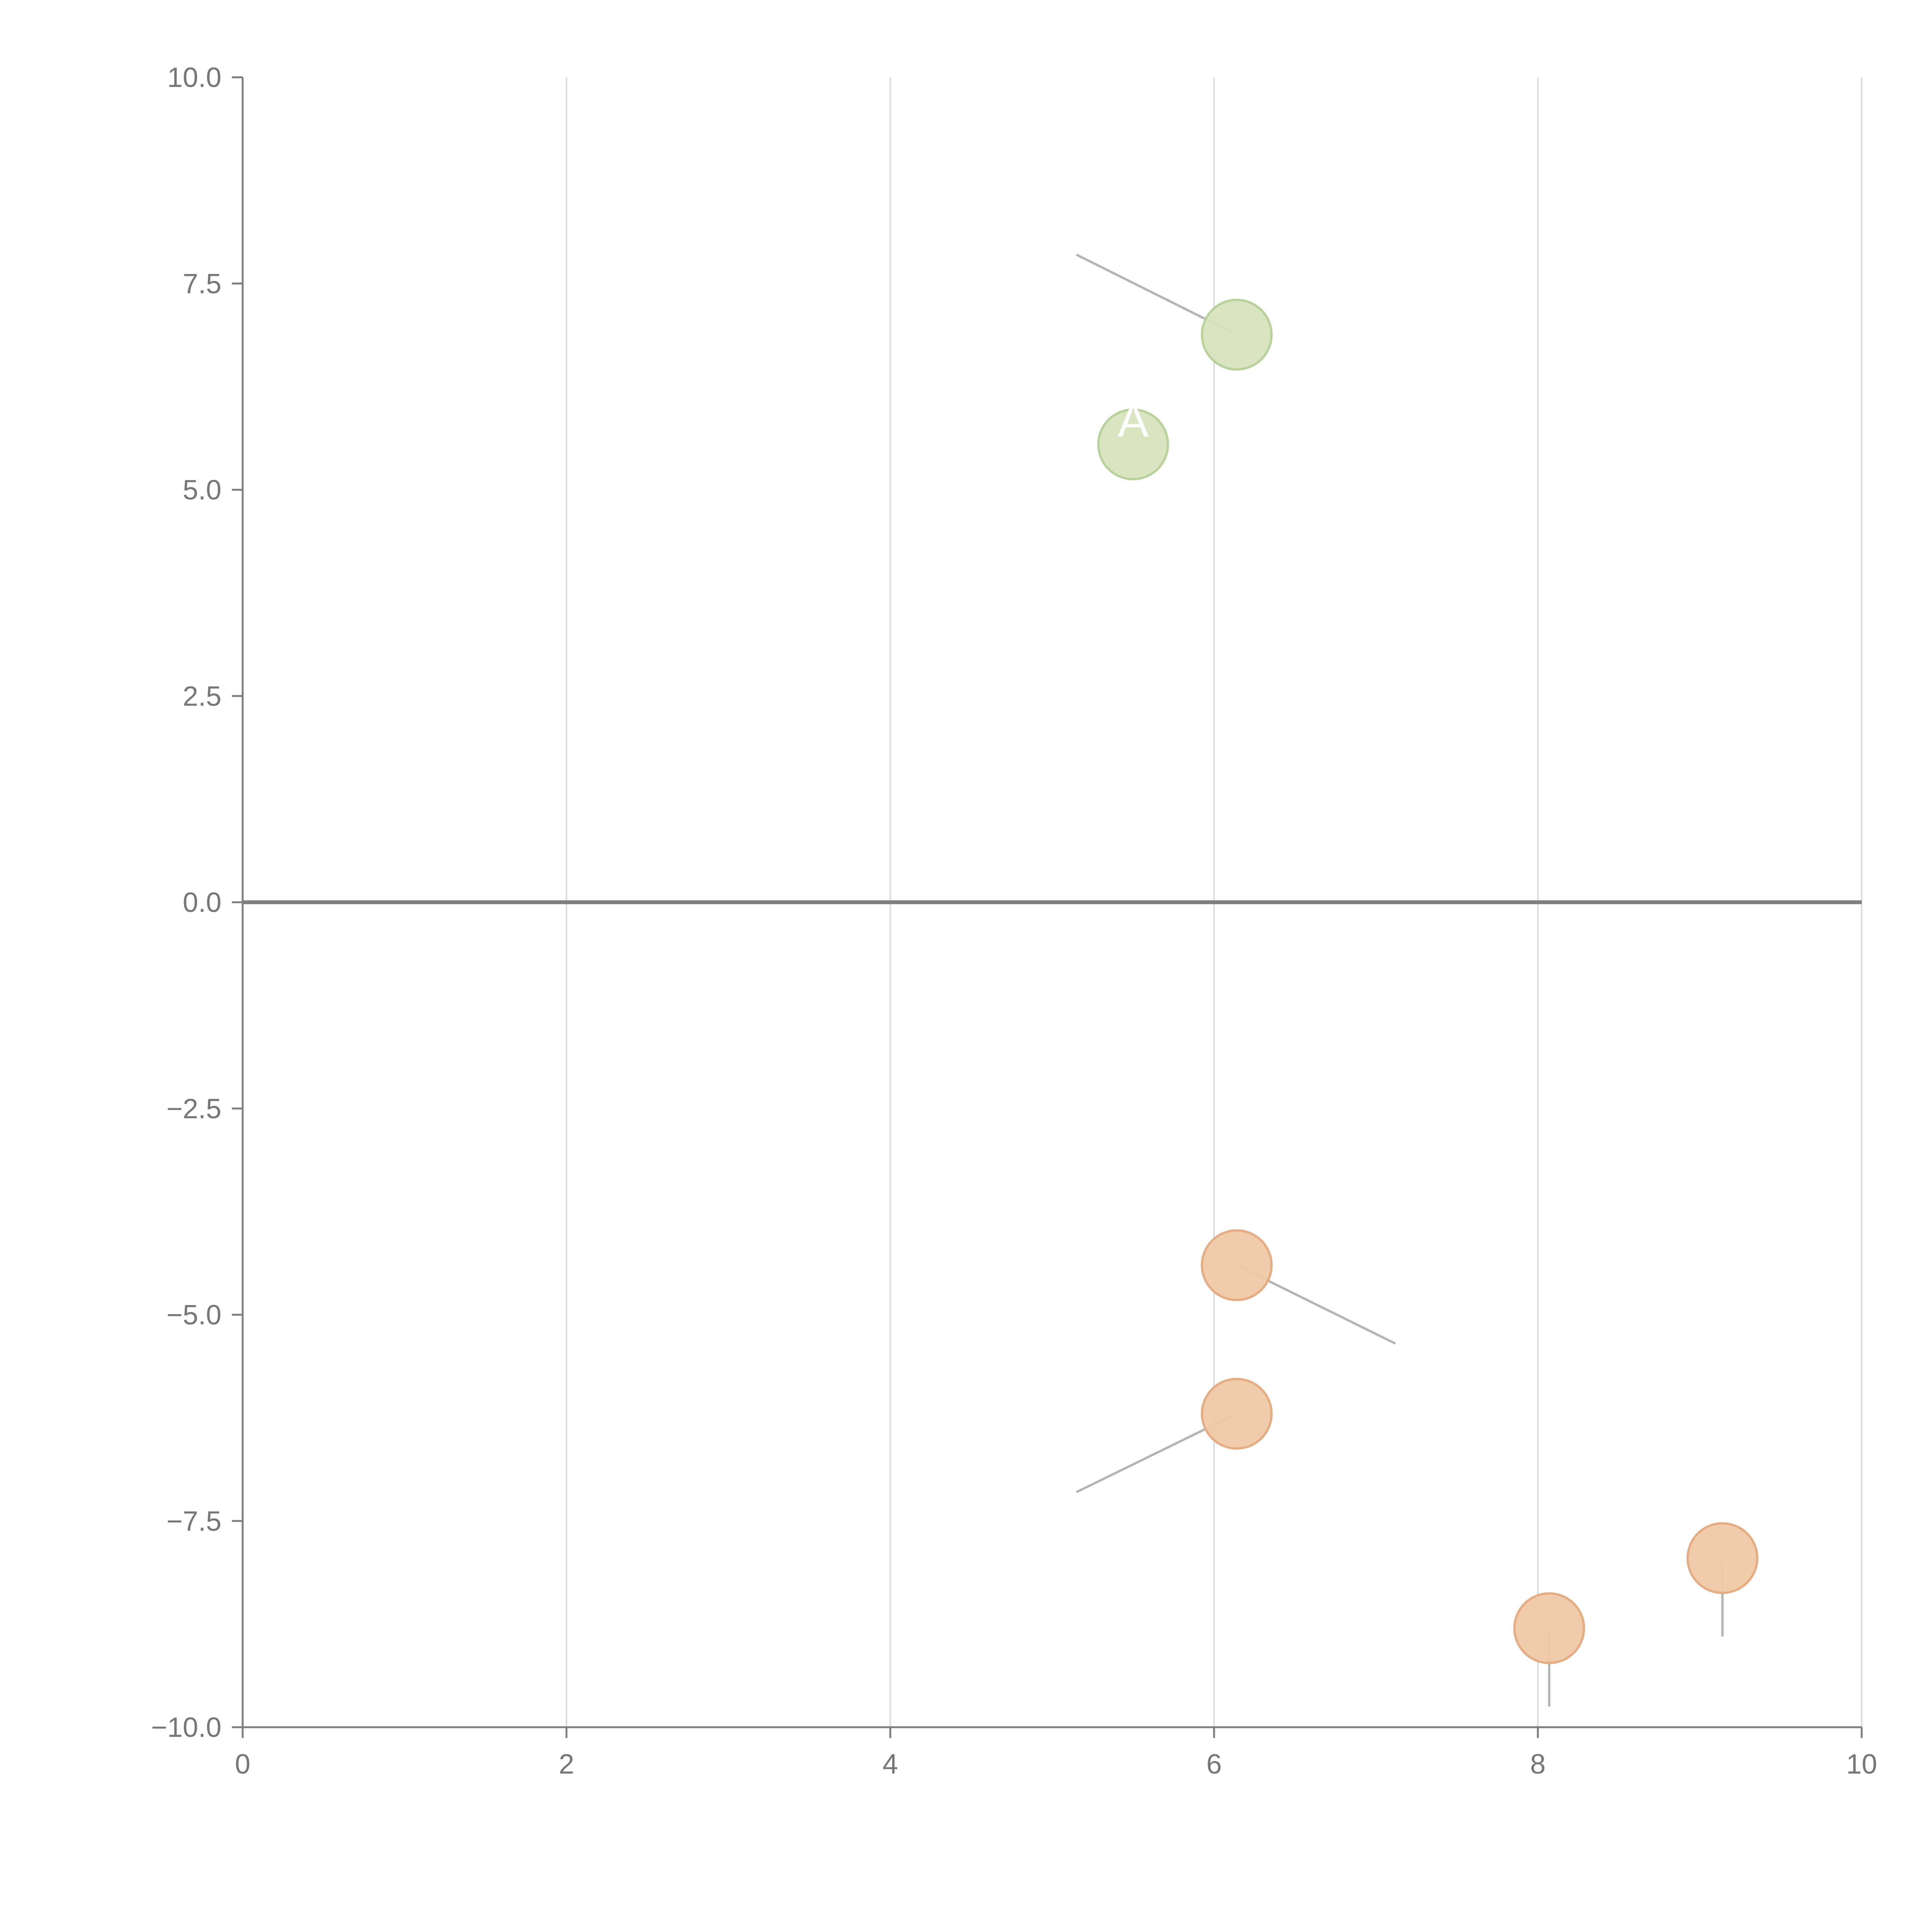  What do you see at coordinates (243, 1765) in the screenshot?
I see `x-tick-label: 0` at bounding box center [243, 1765].